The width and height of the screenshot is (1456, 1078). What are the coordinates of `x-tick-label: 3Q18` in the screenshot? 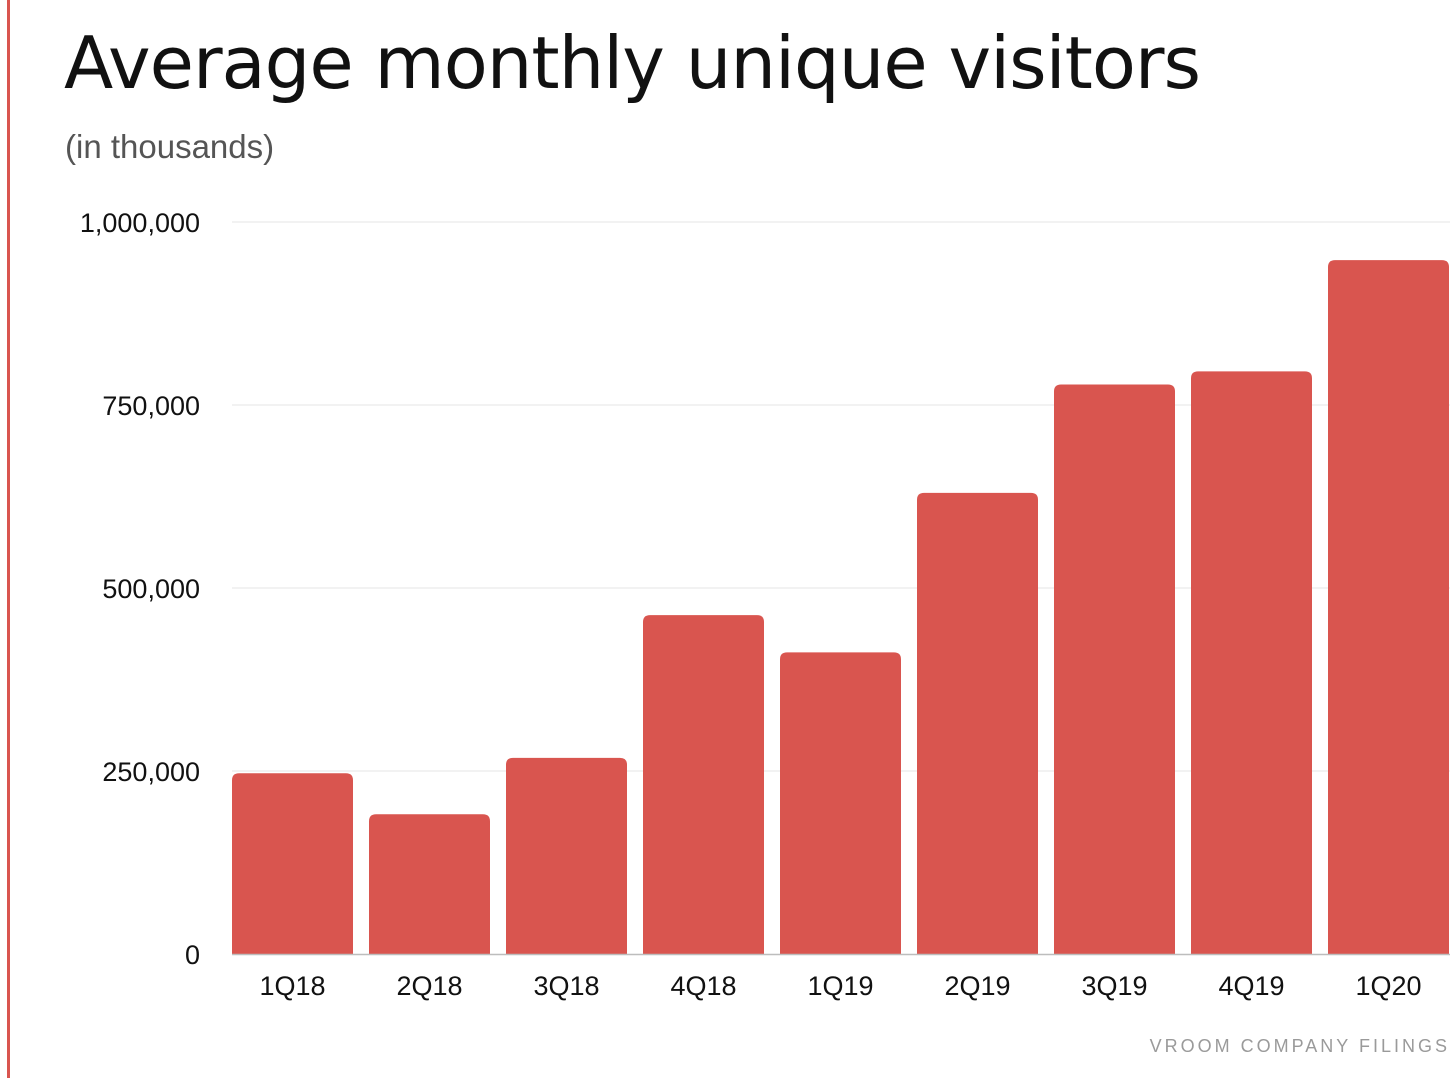 It's located at (566, 986).